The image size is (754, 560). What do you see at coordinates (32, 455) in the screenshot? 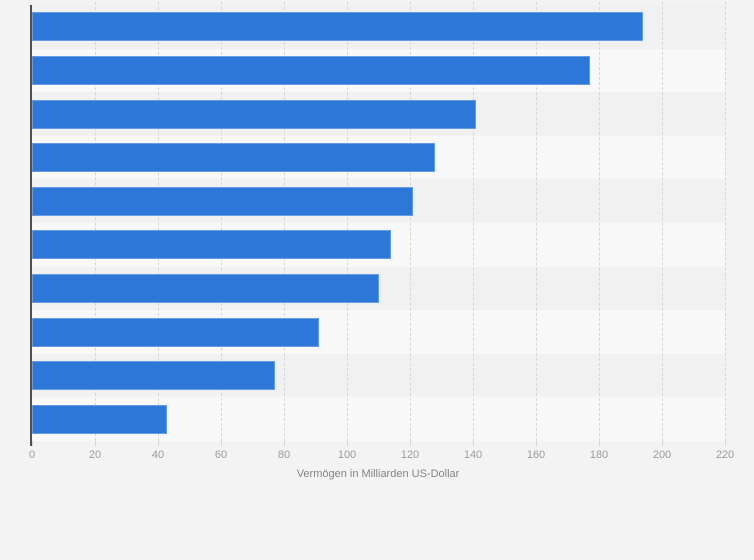
I see `x-tick-label: 0` at bounding box center [32, 455].